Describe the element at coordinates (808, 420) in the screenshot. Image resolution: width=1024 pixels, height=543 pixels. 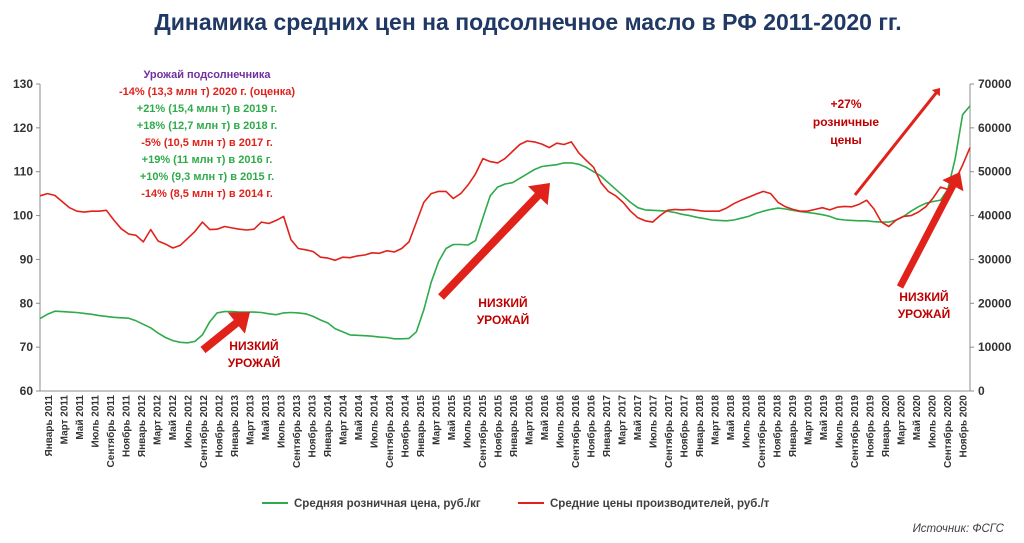
I see `x-tick-label: Март 2019` at that location.